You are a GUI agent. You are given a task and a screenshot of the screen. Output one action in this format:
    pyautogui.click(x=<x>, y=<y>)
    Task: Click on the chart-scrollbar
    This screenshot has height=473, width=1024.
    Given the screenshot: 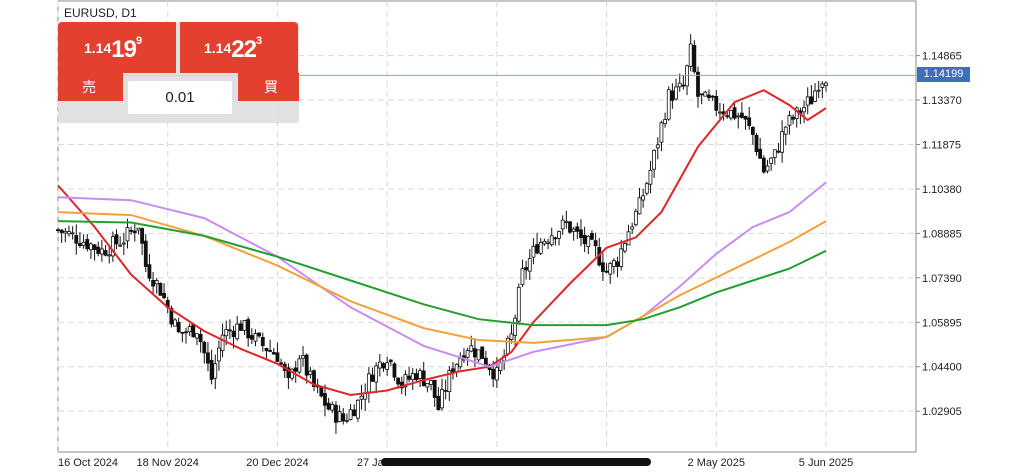 What is the action you would take?
    pyautogui.click(x=516, y=462)
    